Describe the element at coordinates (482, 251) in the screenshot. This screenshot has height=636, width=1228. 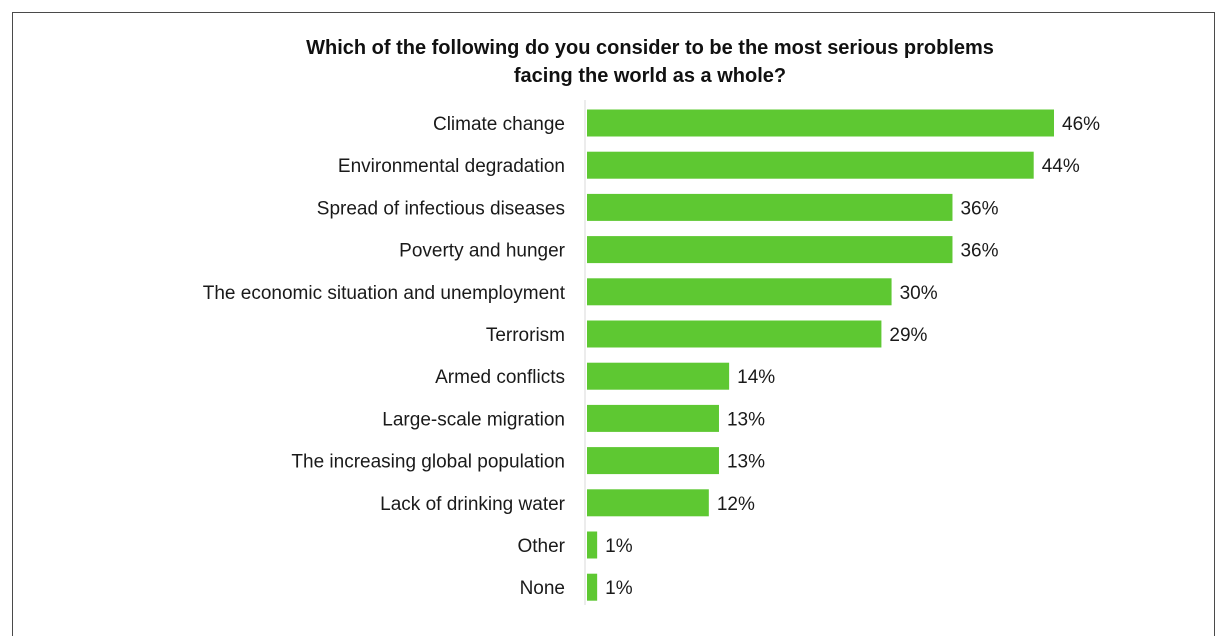
I see `category-label: Poverty and hunger` at that location.